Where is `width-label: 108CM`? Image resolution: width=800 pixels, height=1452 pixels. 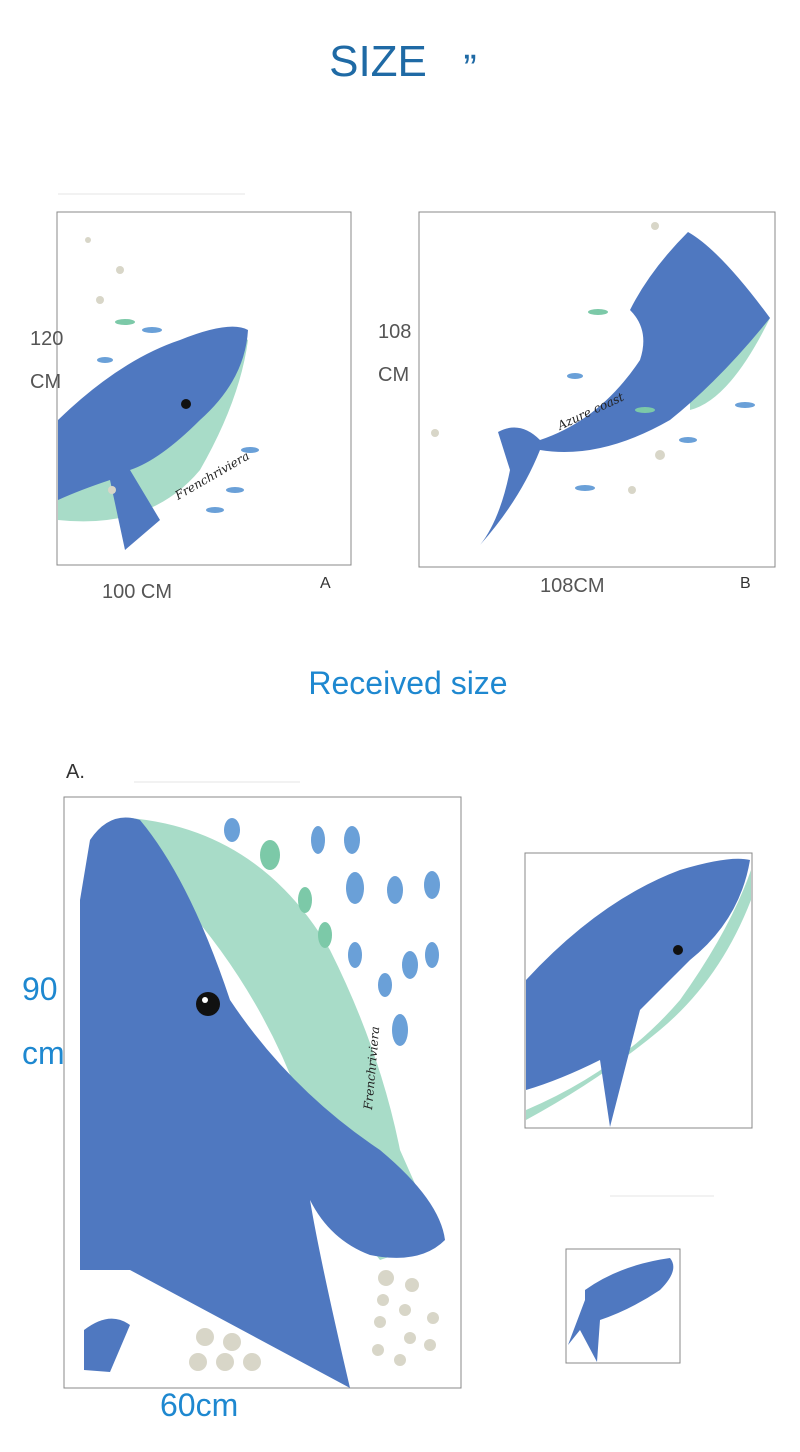 width-label: 108CM is located at coordinates (572, 586).